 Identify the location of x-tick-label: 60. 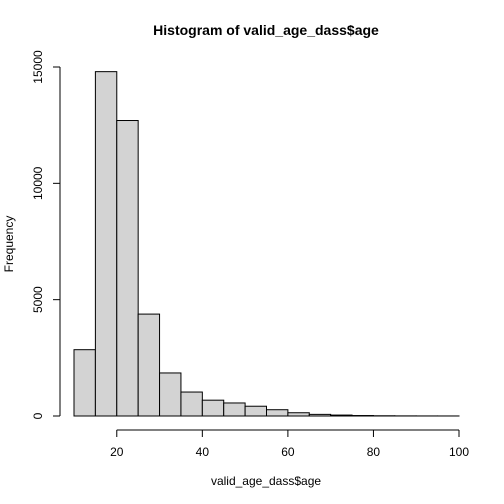
(288, 452).